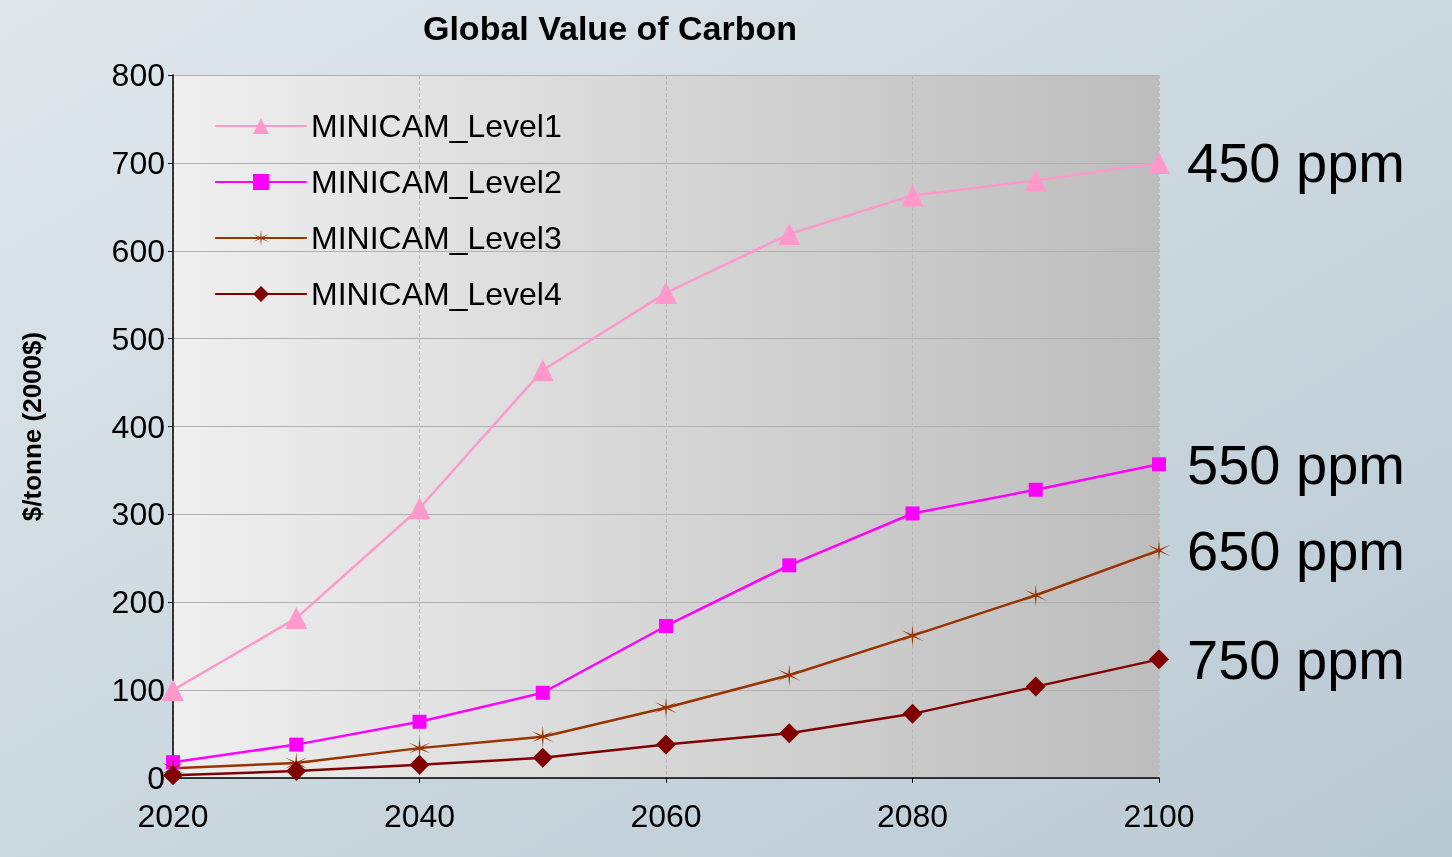 This screenshot has width=1452, height=857. I want to click on legend-label: MINICAM_Level3, so click(436, 238).